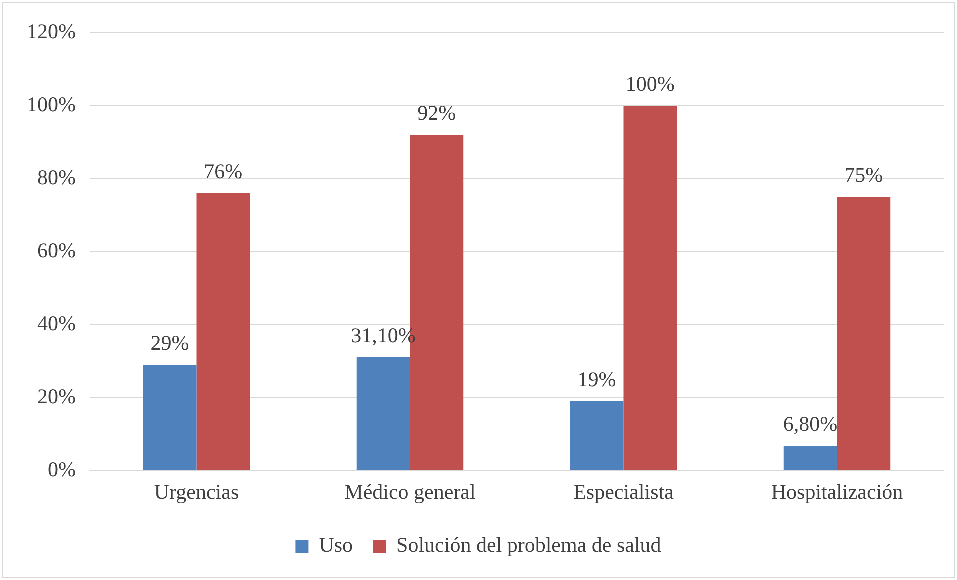  What do you see at coordinates (56, 177) in the screenshot?
I see `y-tick-label: 80%` at bounding box center [56, 177].